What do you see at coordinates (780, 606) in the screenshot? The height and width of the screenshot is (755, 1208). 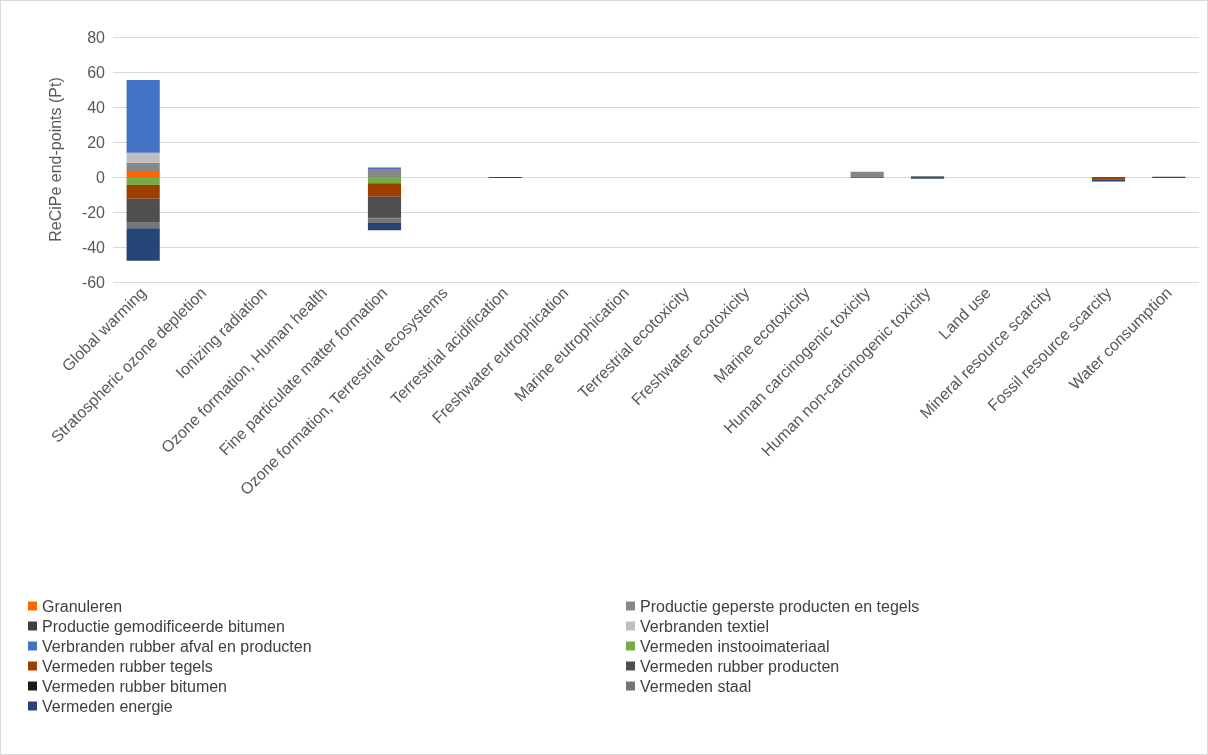 I see `legend-label: Productie geperste producten en tegels` at bounding box center [780, 606].